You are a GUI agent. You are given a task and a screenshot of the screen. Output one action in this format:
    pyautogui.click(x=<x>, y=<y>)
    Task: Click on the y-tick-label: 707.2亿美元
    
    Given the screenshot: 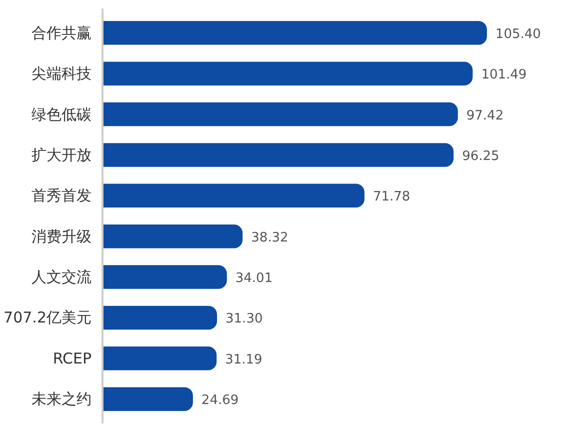 What is the action you would take?
    pyautogui.click(x=48, y=317)
    